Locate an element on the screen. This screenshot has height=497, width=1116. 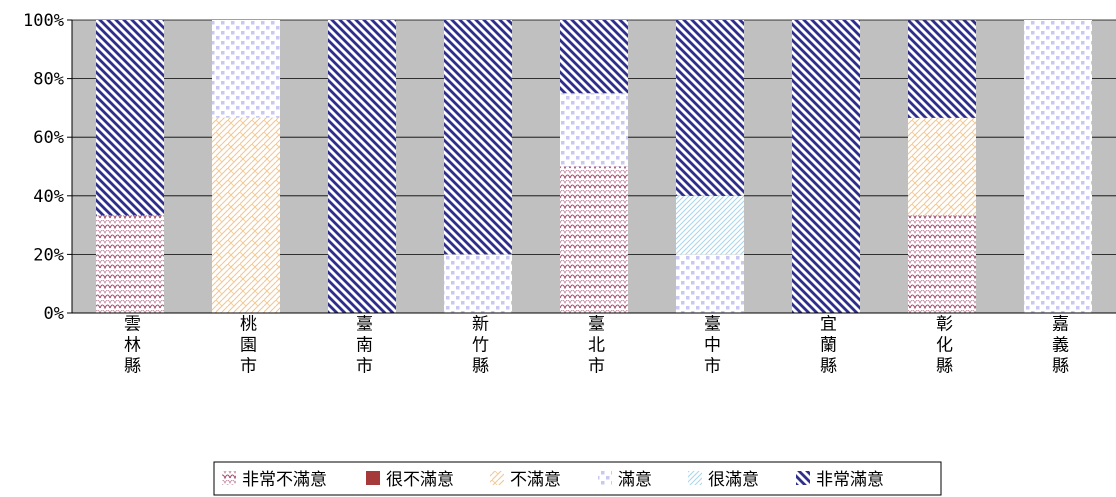
x-category-label: 臺中市 is located at coordinates (710, 345).